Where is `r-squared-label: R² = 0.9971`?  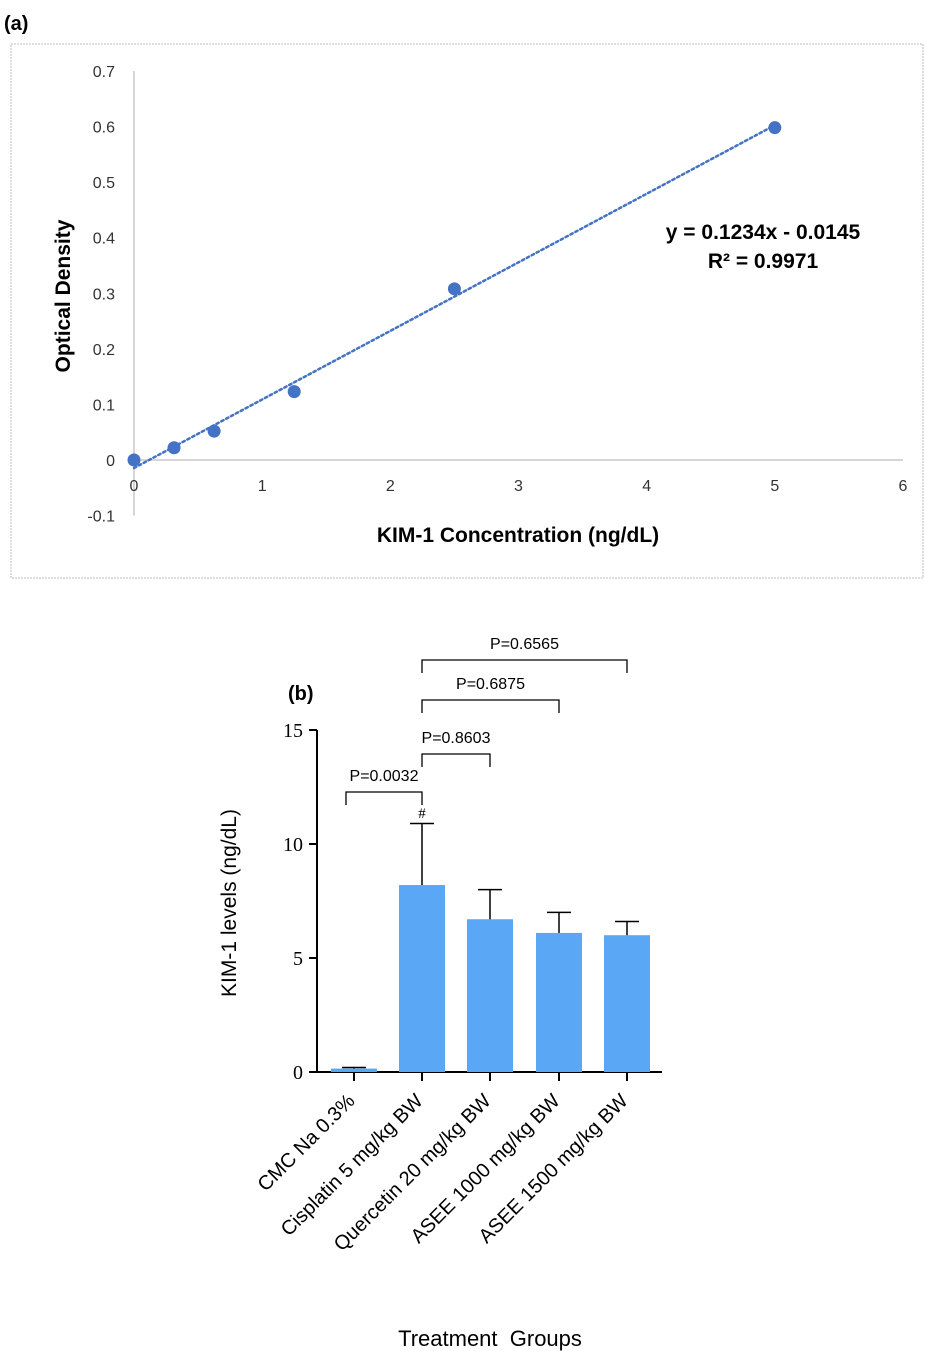 r-squared-label: R² = 0.9971 is located at coordinates (763, 261).